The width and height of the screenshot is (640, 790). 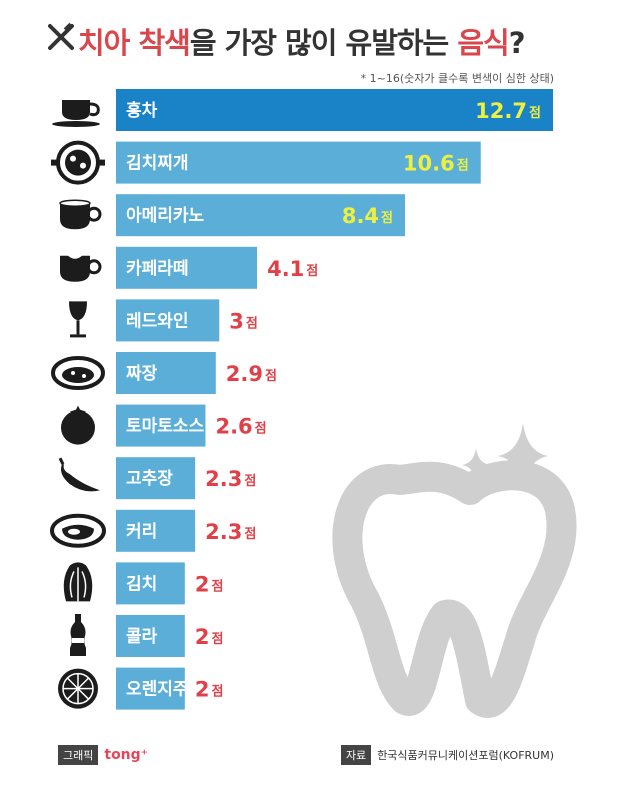 What do you see at coordinates (61, 36) in the screenshot?
I see `utensils-icon` at bounding box center [61, 36].